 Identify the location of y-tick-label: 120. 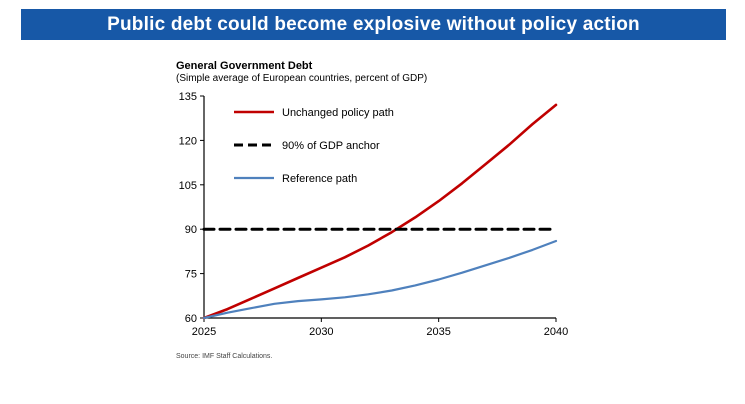
(188, 141).